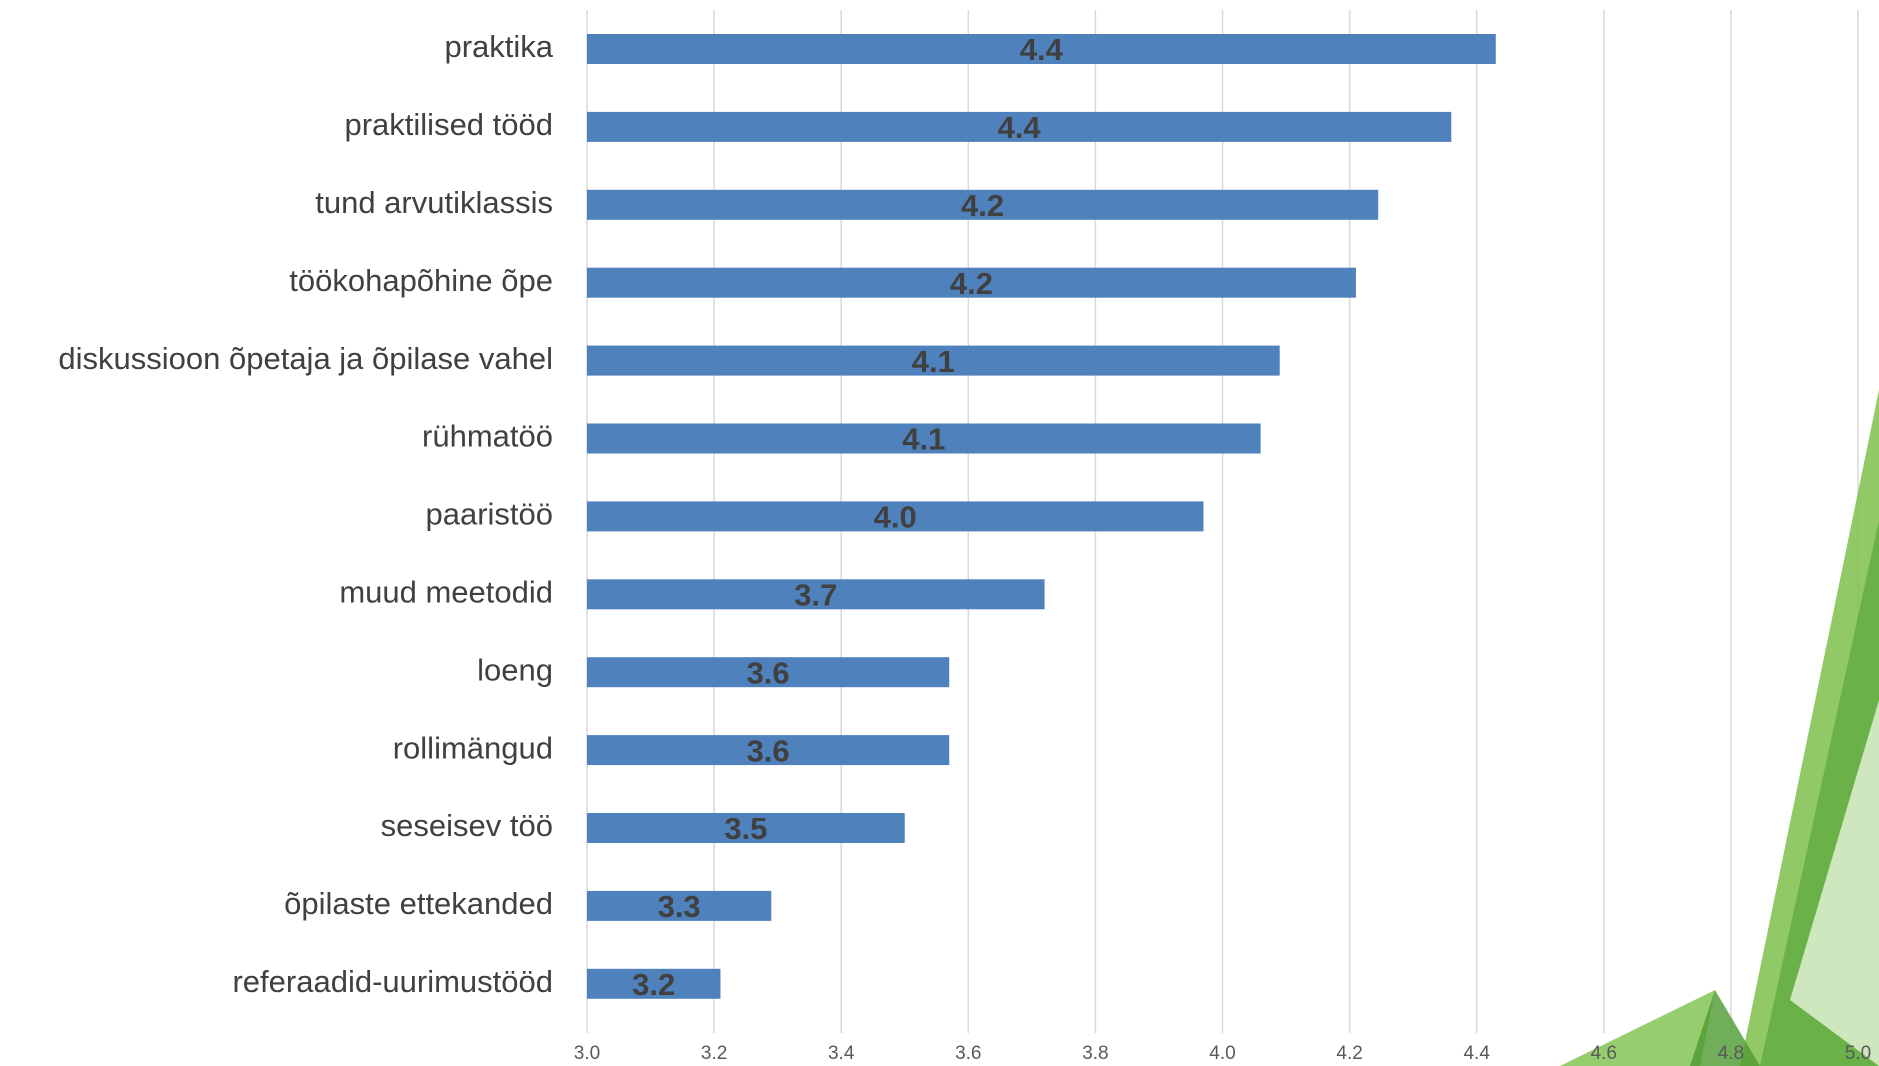 The width and height of the screenshot is (1879, 1066). I want to click on x-tick-label: 3.0, so click(587, 1053).